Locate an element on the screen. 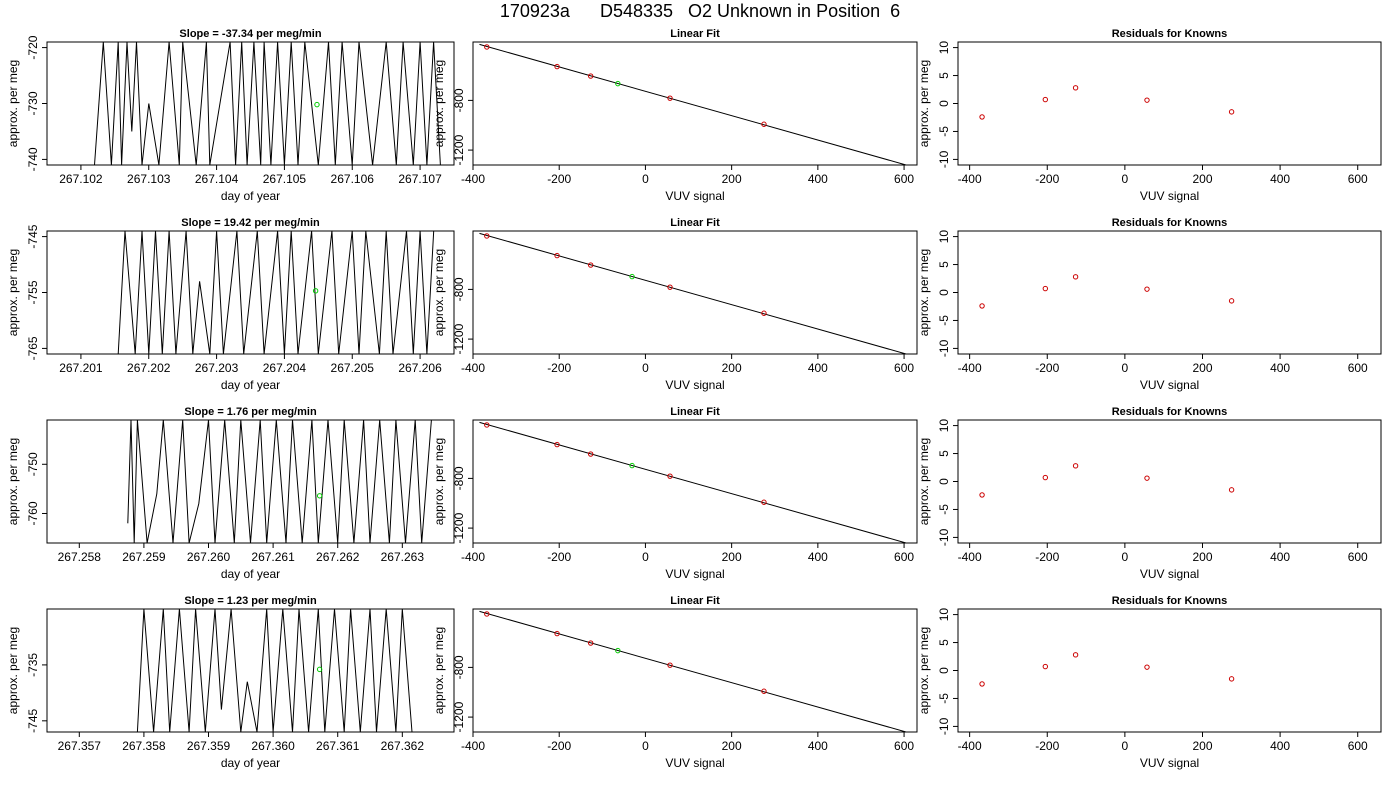 The height and width of the screenshot is (800, 1400). x-tick-label: 267.204 is located at coordinates (285, 368).